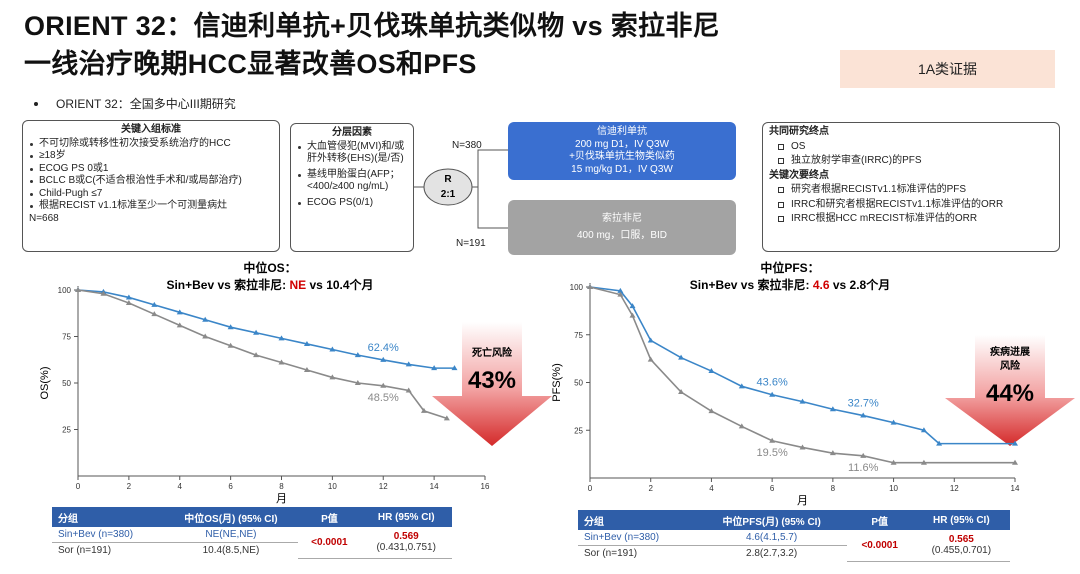 This screenshot has width=1080, height=574. What do you see at coordinates (789, 267) in the screenshot?
I see `chart-title: 中位PFS：` at bounding box center [789, 267].